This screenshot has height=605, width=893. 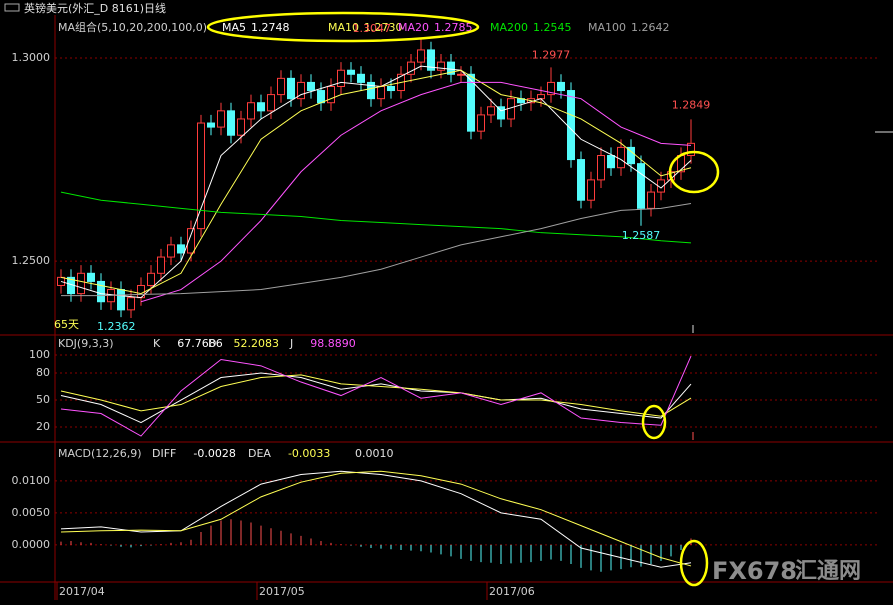 What do you see at coordinates (31, 512) in the screenshot?
I see `y-tick-label: 0.0050` at bounding box center [31, 512].